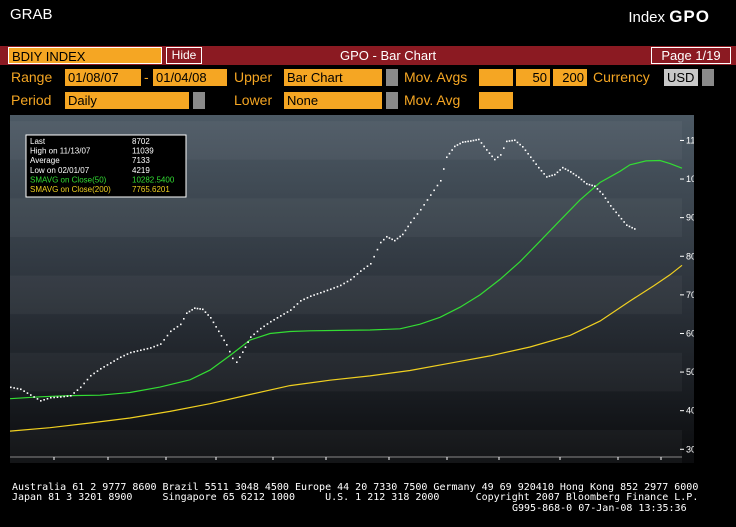  What do you see at coordinates (621, 77) in the screenshot?
I see `currency-label: Currency` at bounding box center [621, 77].